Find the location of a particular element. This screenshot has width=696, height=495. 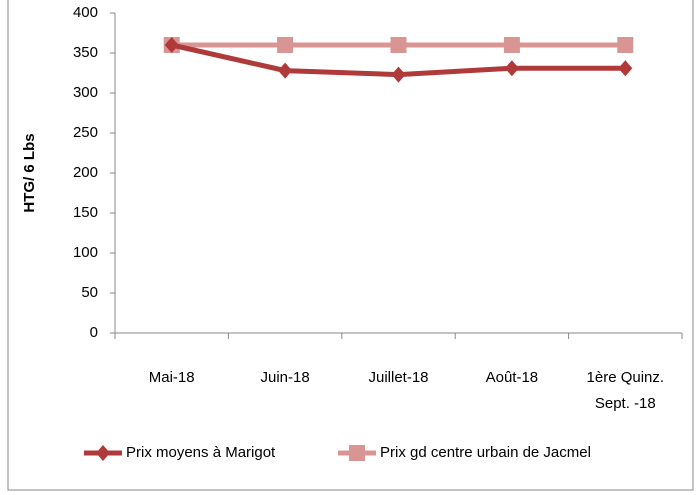

y-tick-label: 50 is located at coordinates (89, 292).